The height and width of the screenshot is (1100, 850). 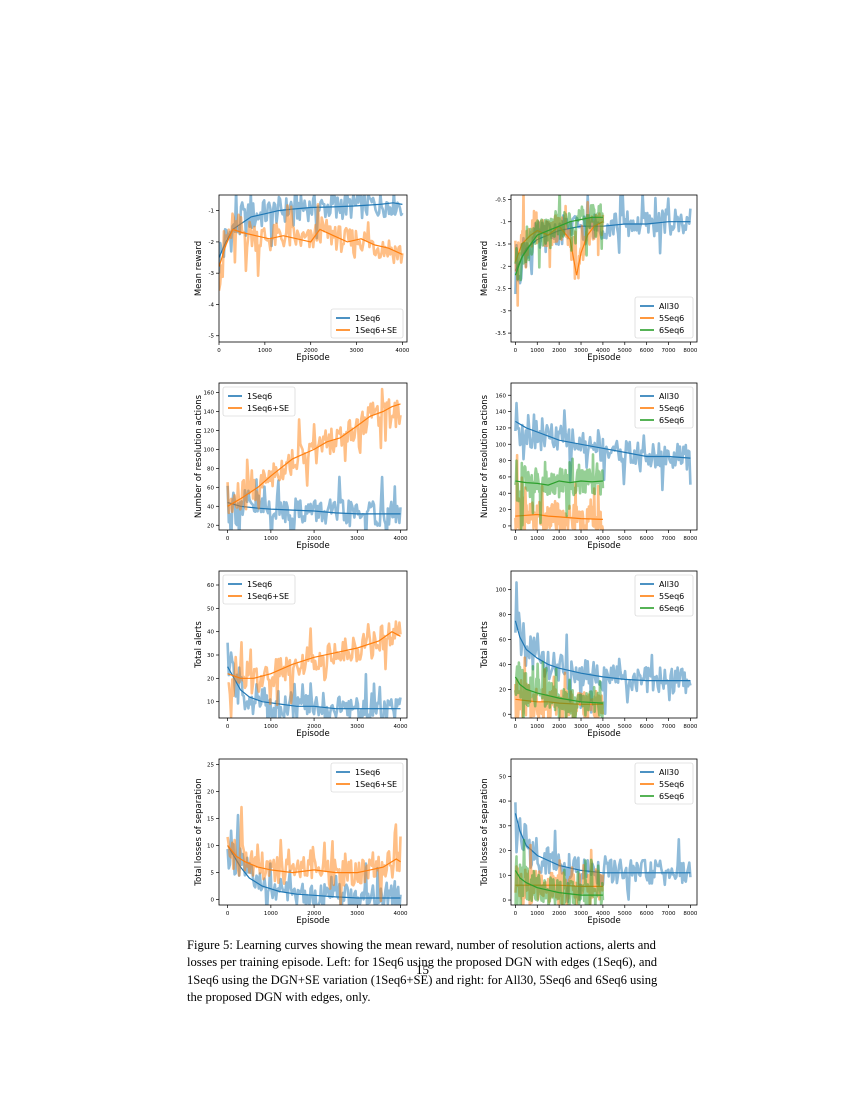 I want to click on x-tick-label: 5000, so click(x=625, y=539).